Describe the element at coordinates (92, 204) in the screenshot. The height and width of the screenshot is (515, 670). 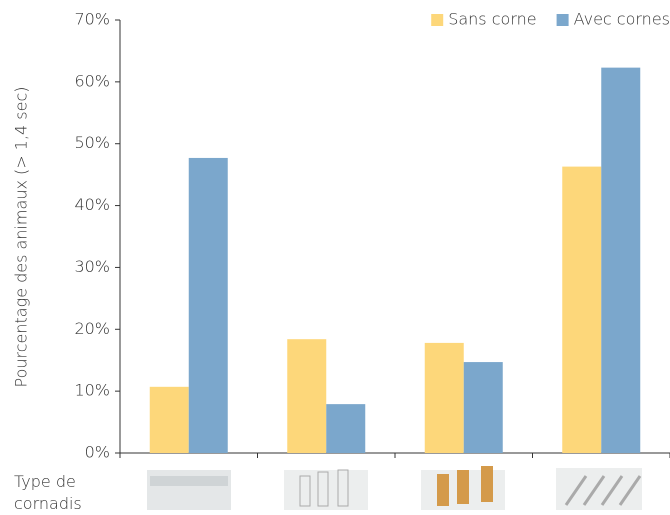
I see `y-tick-label: 40%` at that location.